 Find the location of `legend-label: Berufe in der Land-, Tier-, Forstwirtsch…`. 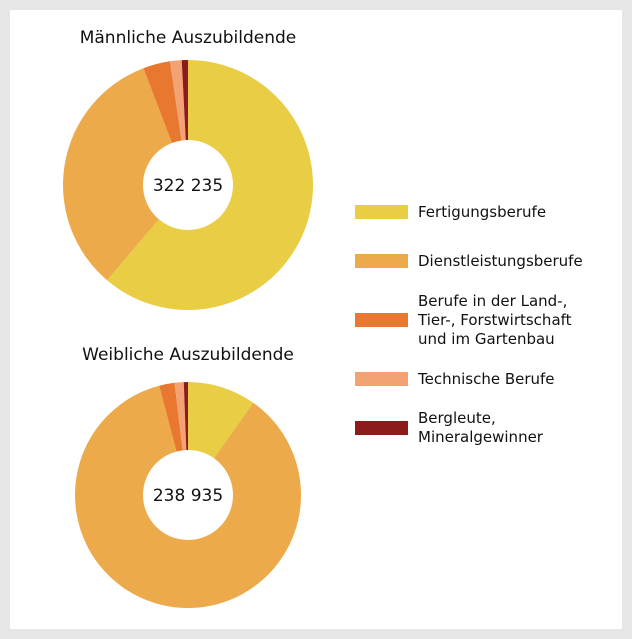

legend-label: Berufe in der Land-, Tier-, Forstwirtsch… is located at coordinates (495, 319).